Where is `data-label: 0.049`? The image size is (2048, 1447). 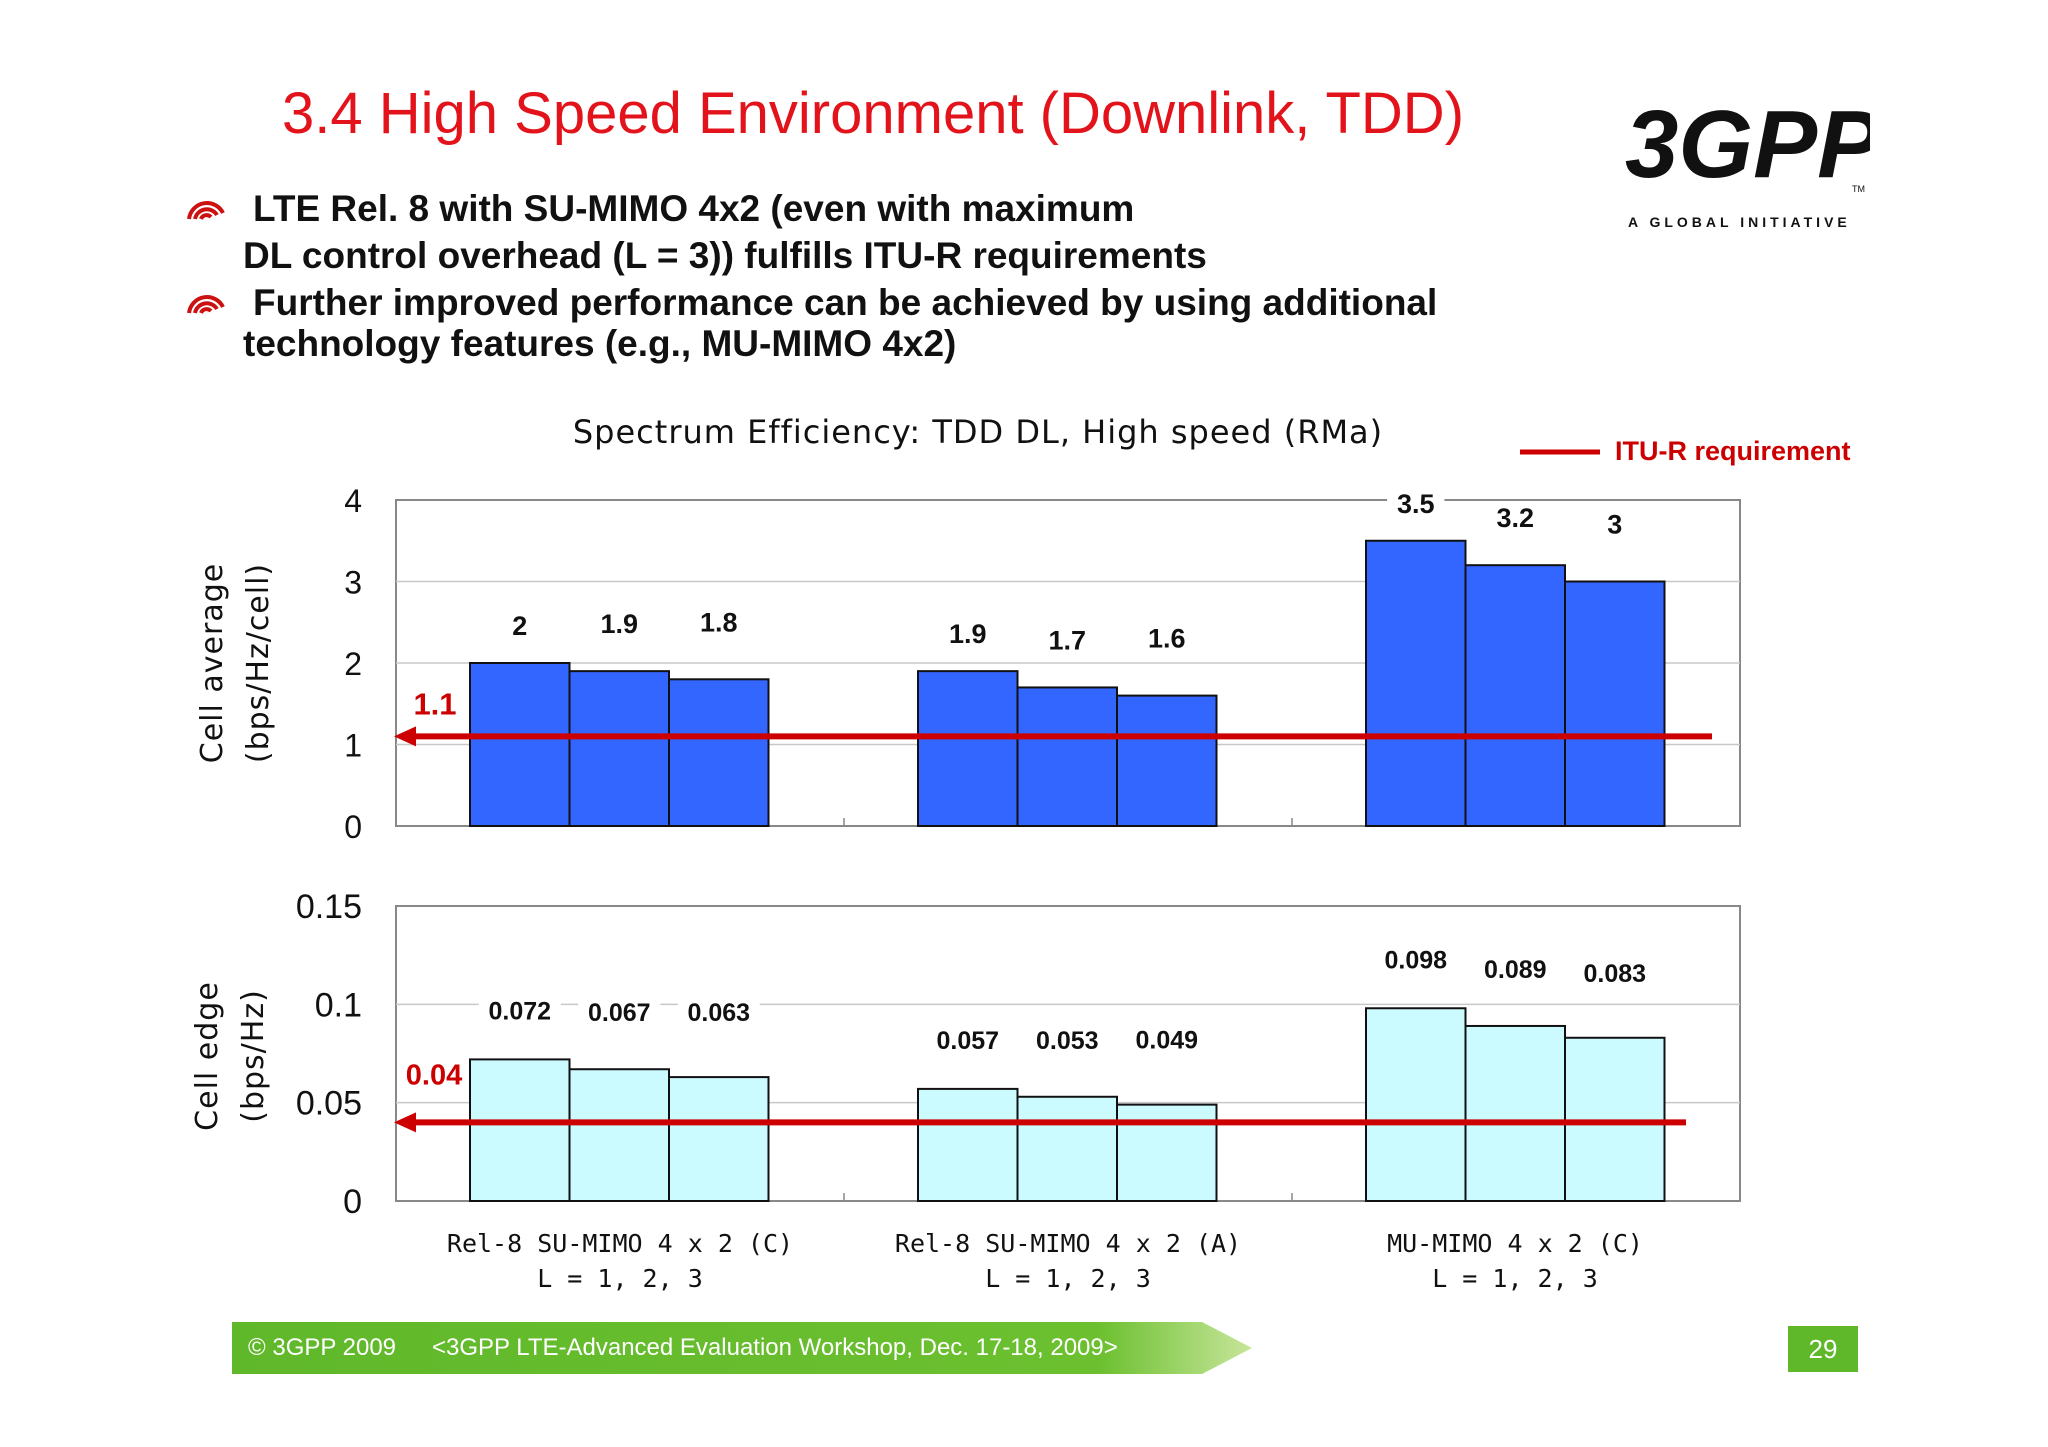 data-label: 0.049 is located at coordinates (1166, 1041).